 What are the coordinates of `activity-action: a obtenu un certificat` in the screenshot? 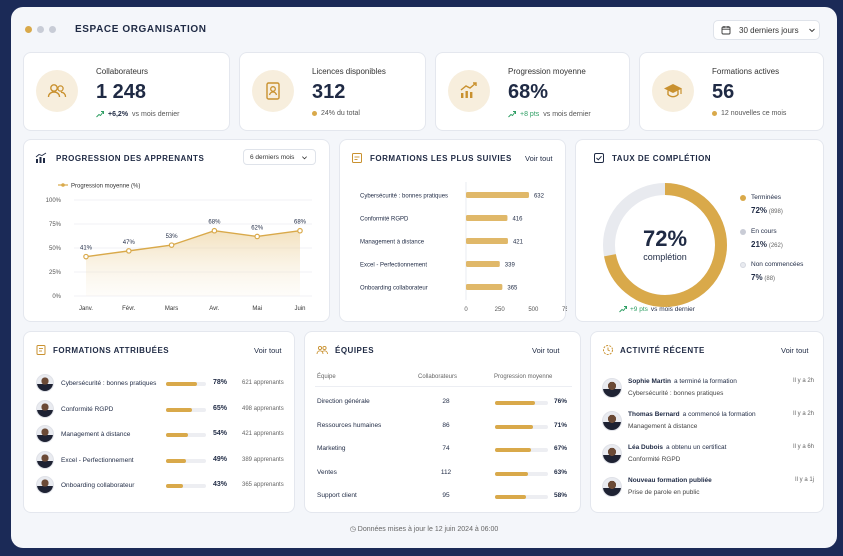 It's located at (696, 447).